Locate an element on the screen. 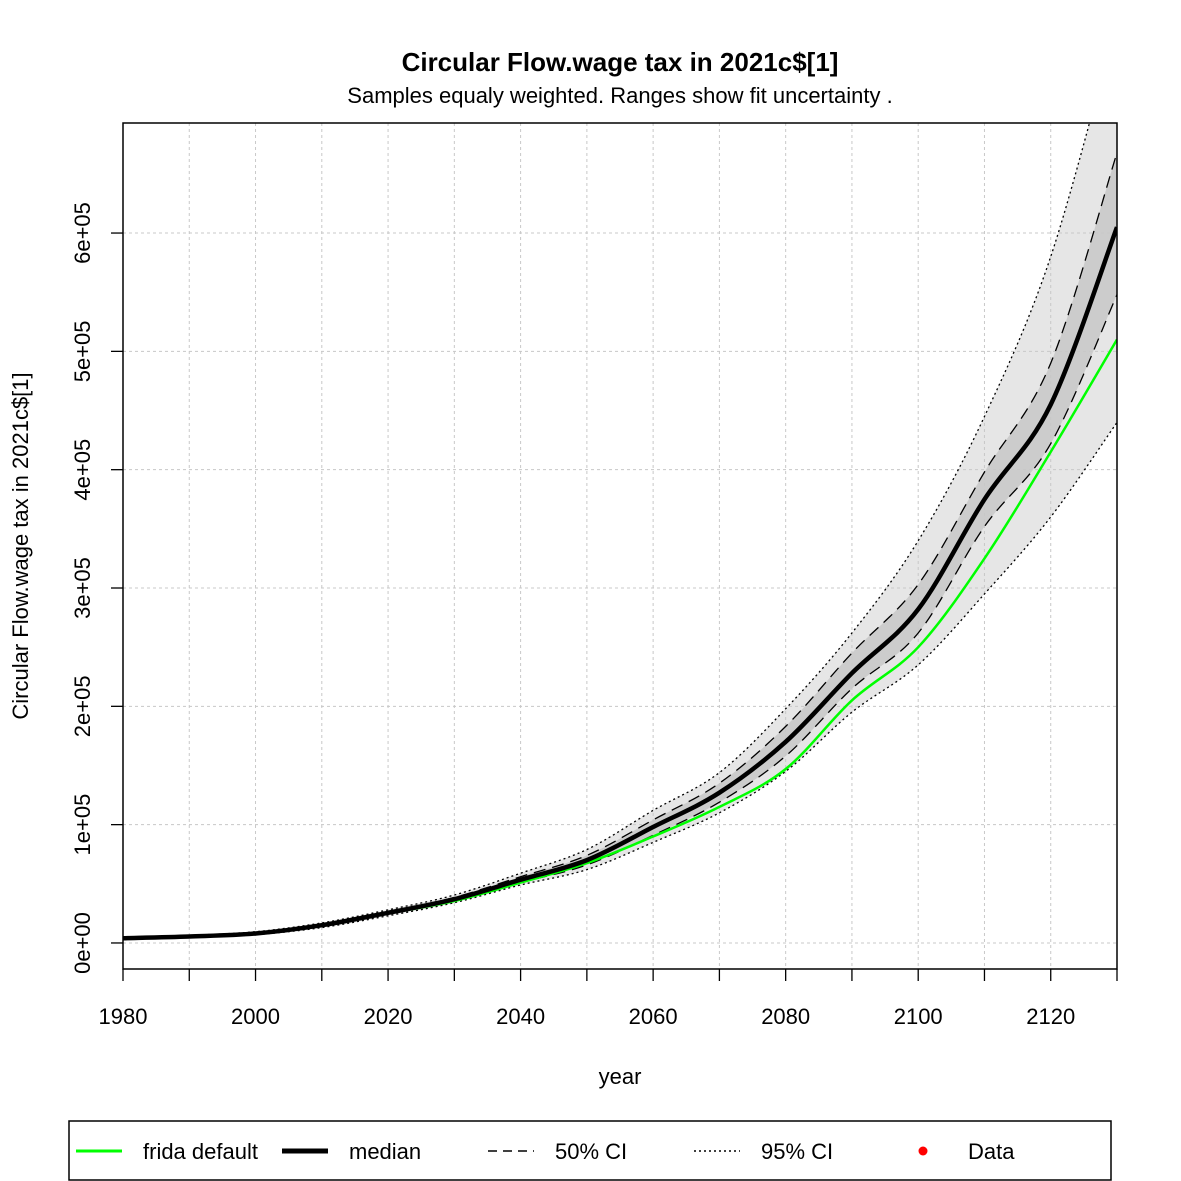 This screenshot has height=1181, width=1181. x-tick-label: 2100 is located at coordinates (918, 1016).